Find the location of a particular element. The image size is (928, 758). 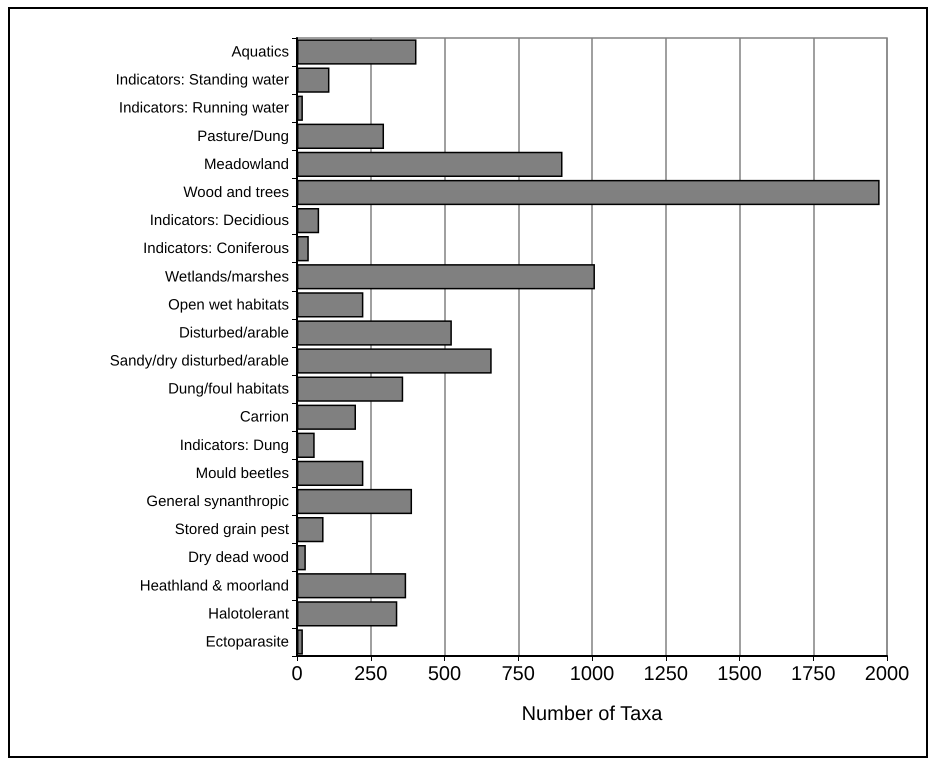

y-tick-label: Sandy/dry disturbed/arable is located at coordinates (199, 361).